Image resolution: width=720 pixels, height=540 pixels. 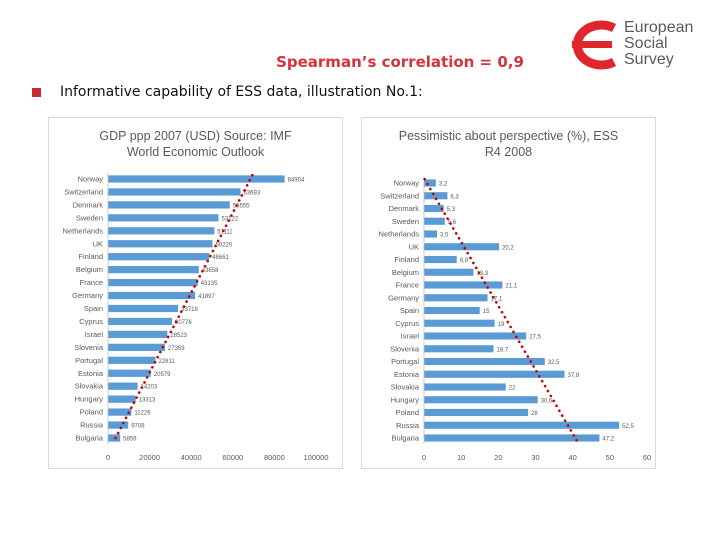 What do you see at coordinates (89, 399) in the screenshot?
I see `gdp-category-label: Hungary` at bounding box center [89, 399].